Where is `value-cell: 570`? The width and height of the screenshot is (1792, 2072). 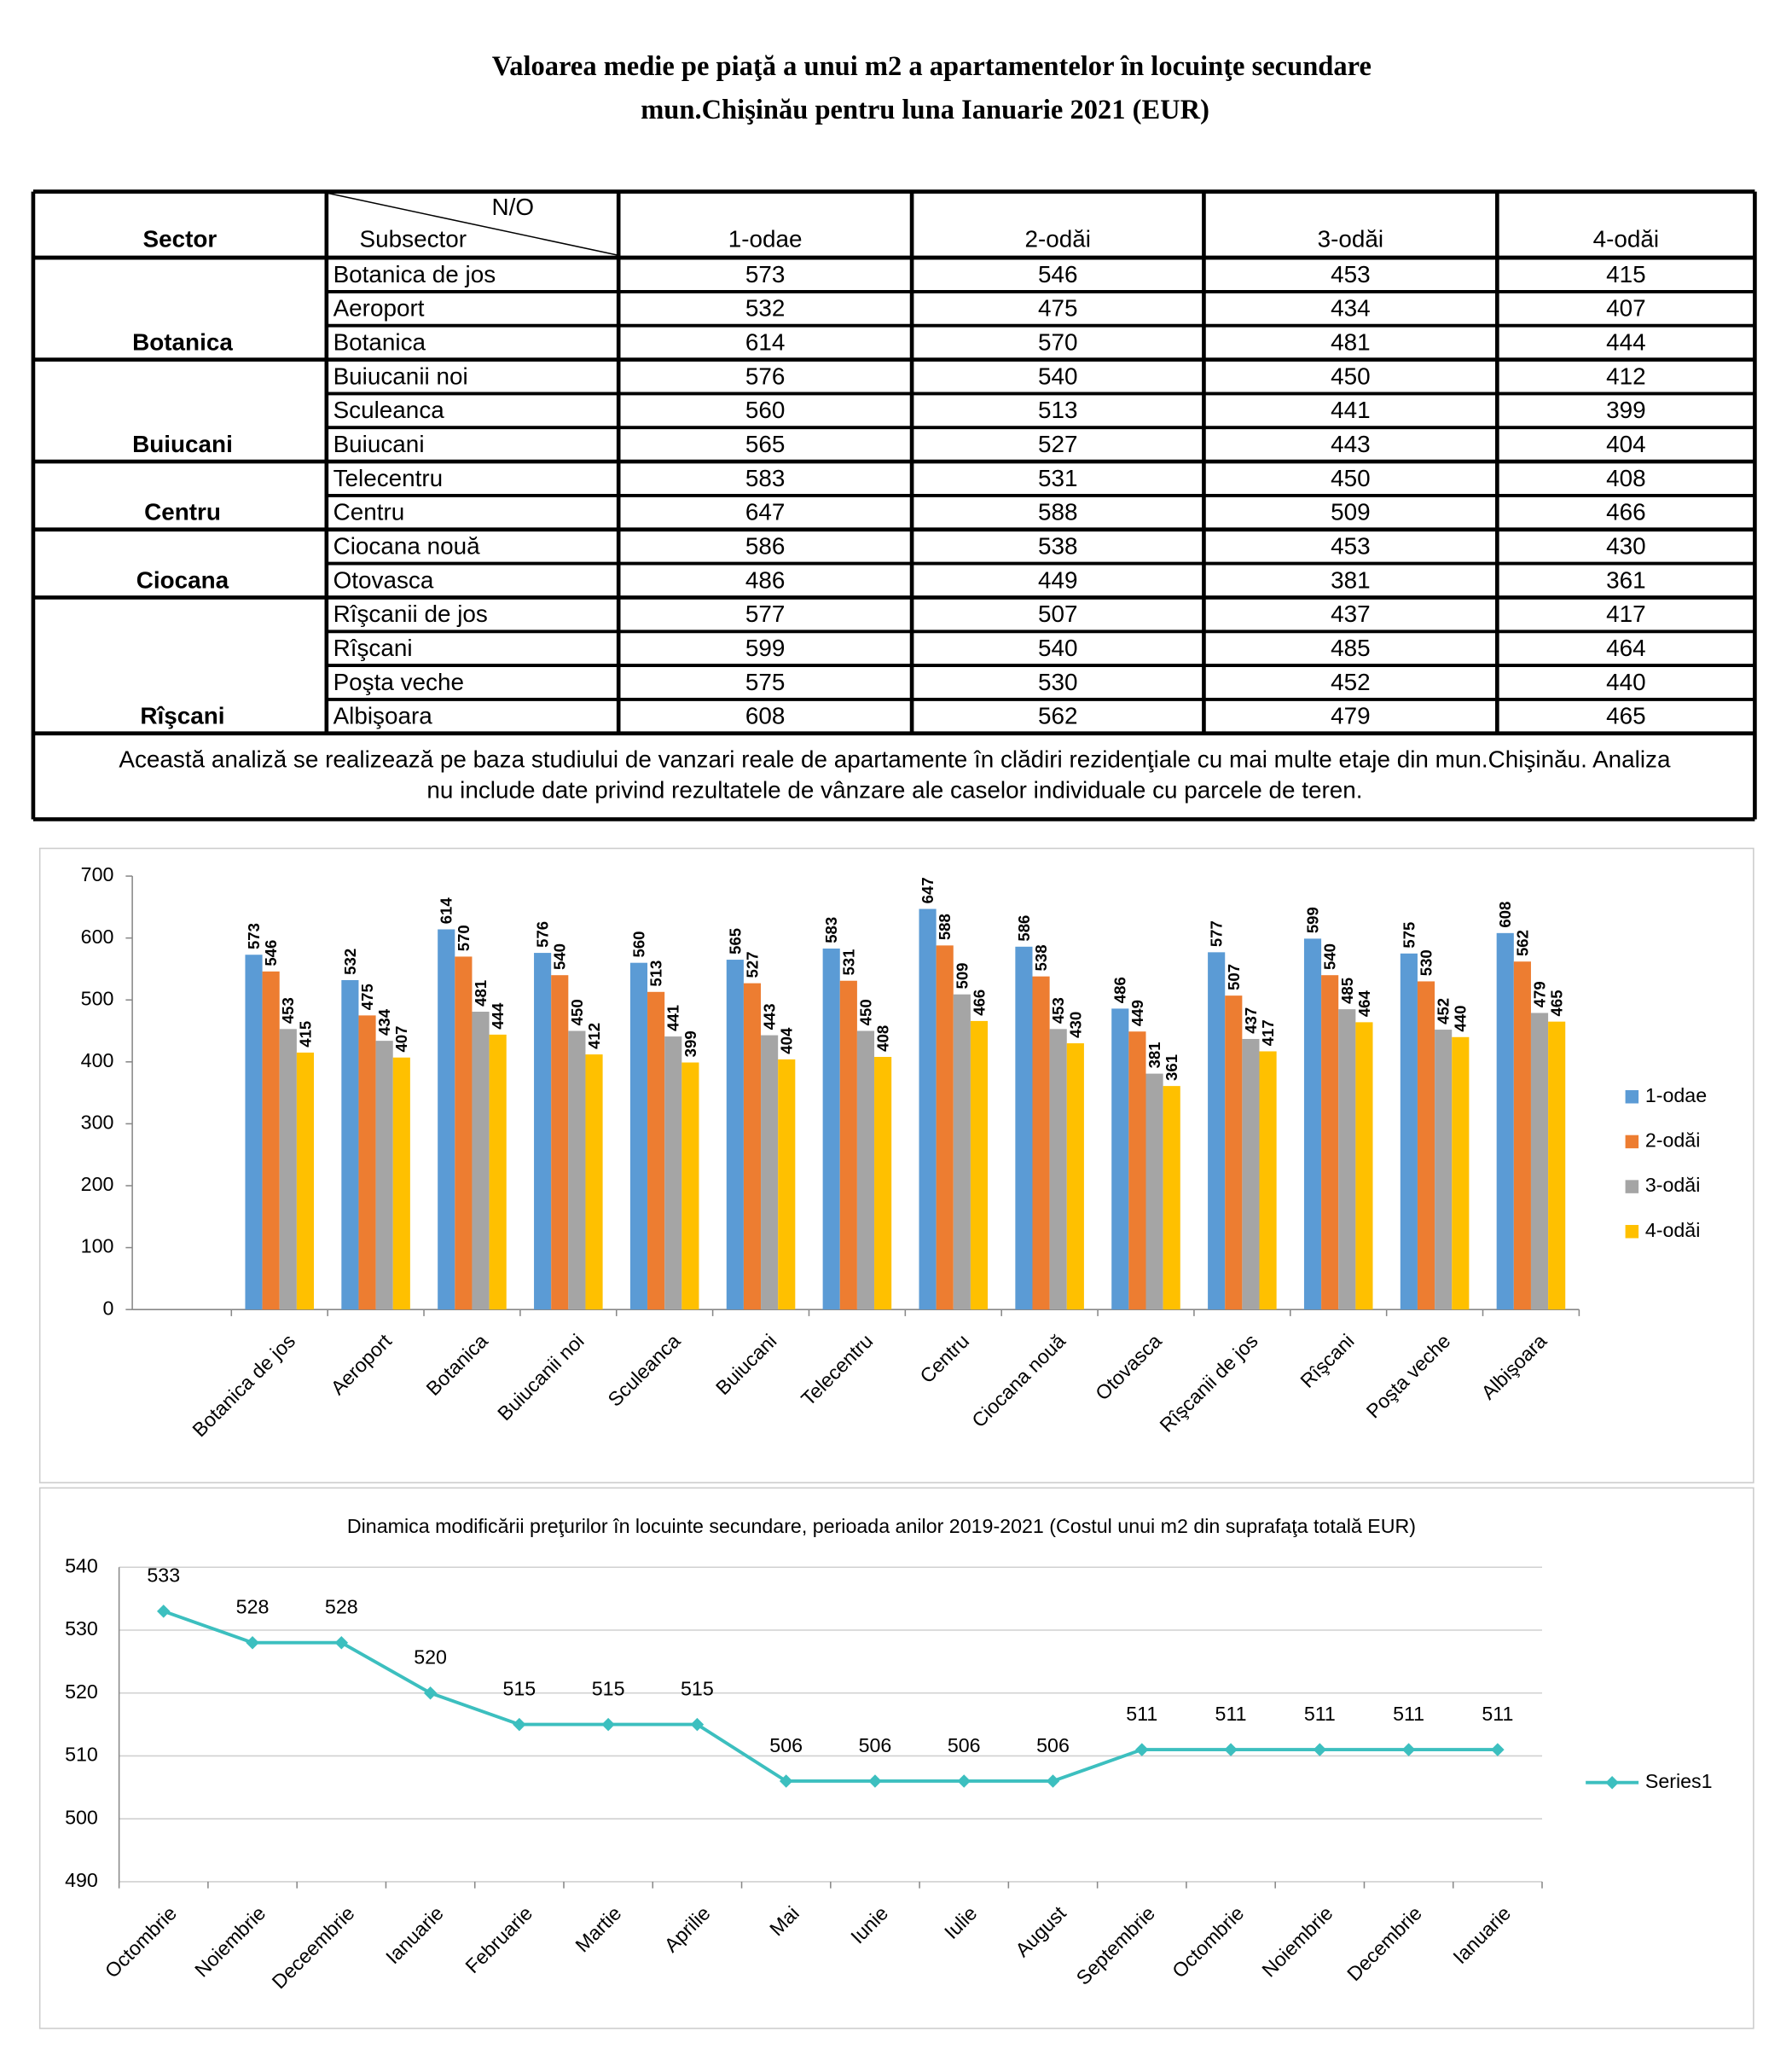
value-cell: 570 is located at coordinates (1058, 342).